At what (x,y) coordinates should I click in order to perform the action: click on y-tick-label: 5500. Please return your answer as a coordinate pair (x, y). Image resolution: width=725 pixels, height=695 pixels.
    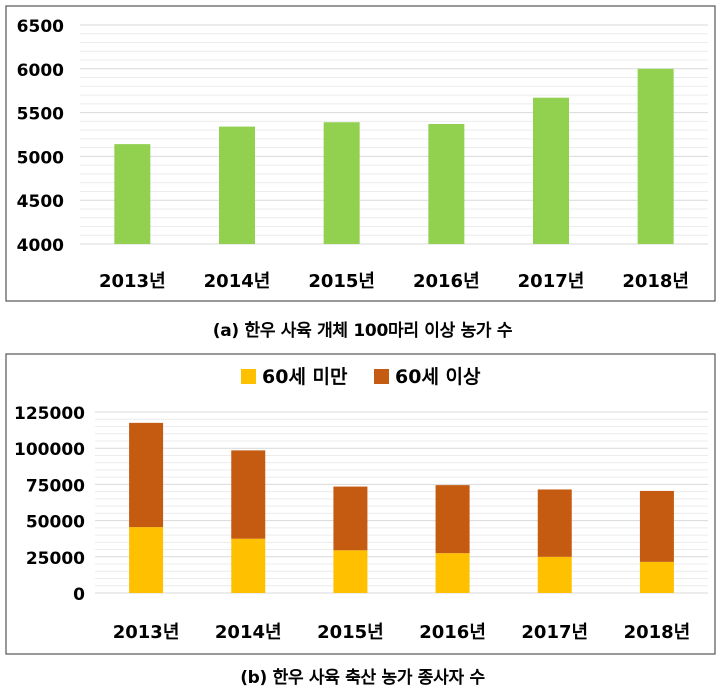
    Looking at the image, I should click on (40, 115).